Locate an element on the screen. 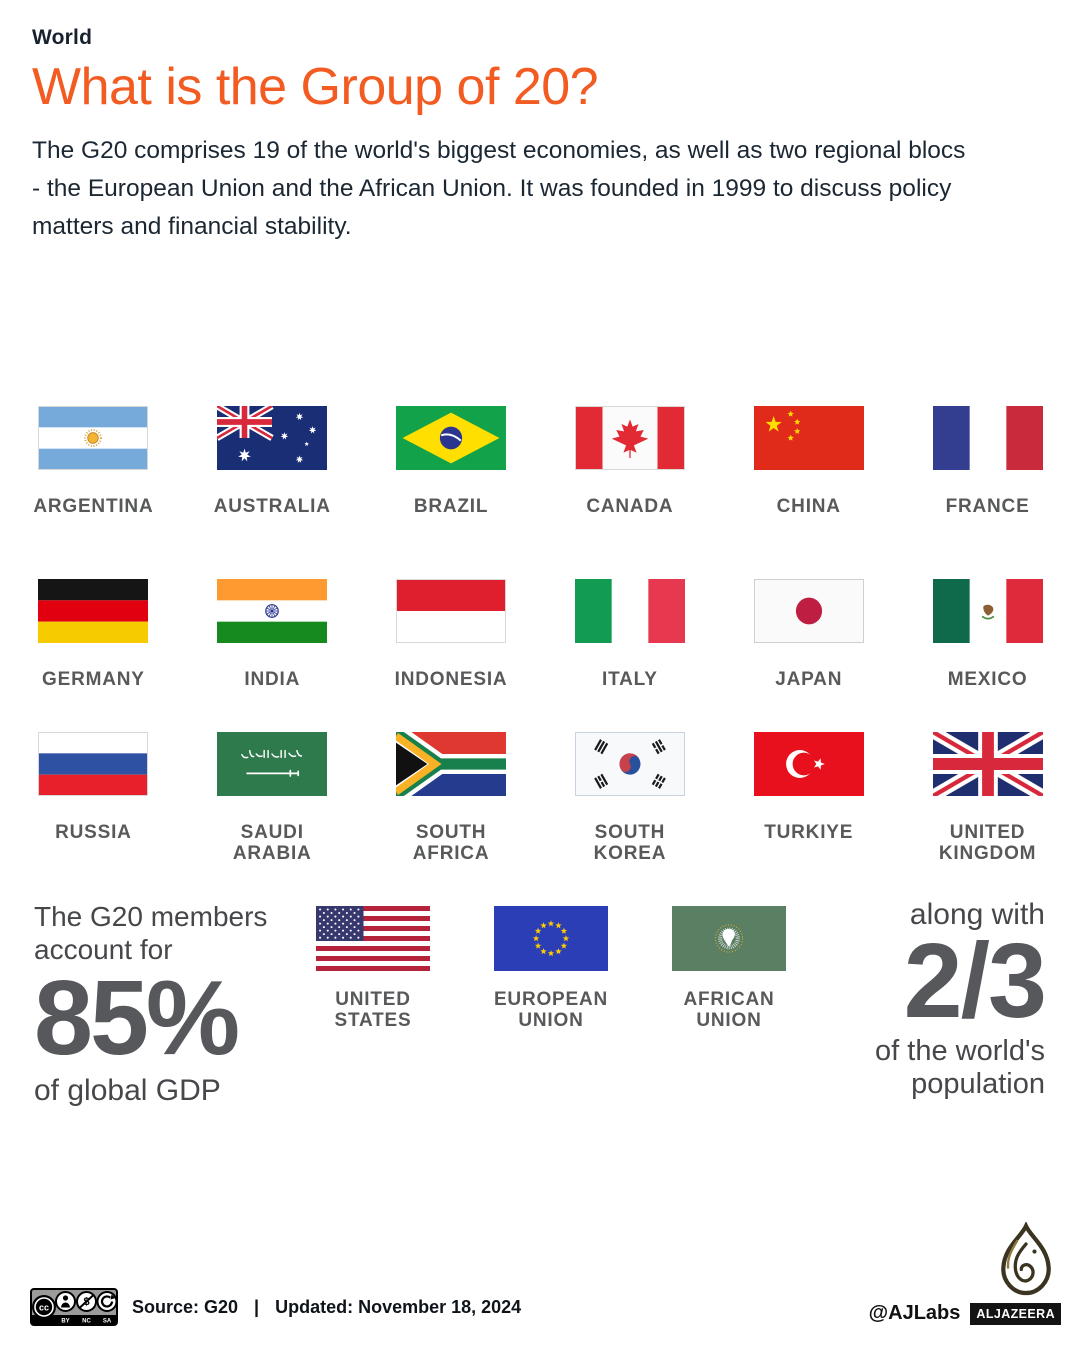 Image resolution: width=1081 pixels, height=1350 pixels. gdp-value: 85% is located at coordinates (137, 1018).